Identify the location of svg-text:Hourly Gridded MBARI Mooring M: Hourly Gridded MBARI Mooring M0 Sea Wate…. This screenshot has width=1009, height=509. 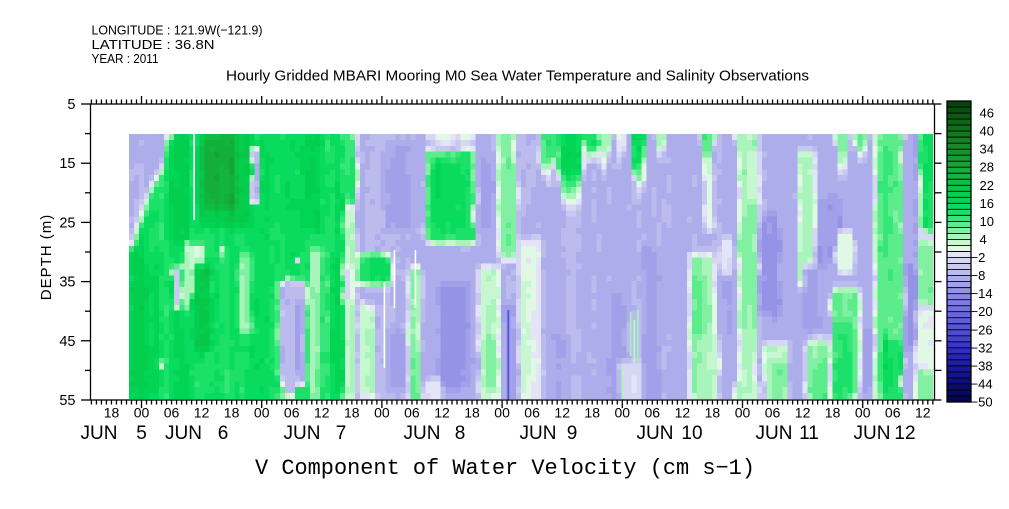
(517, 76).